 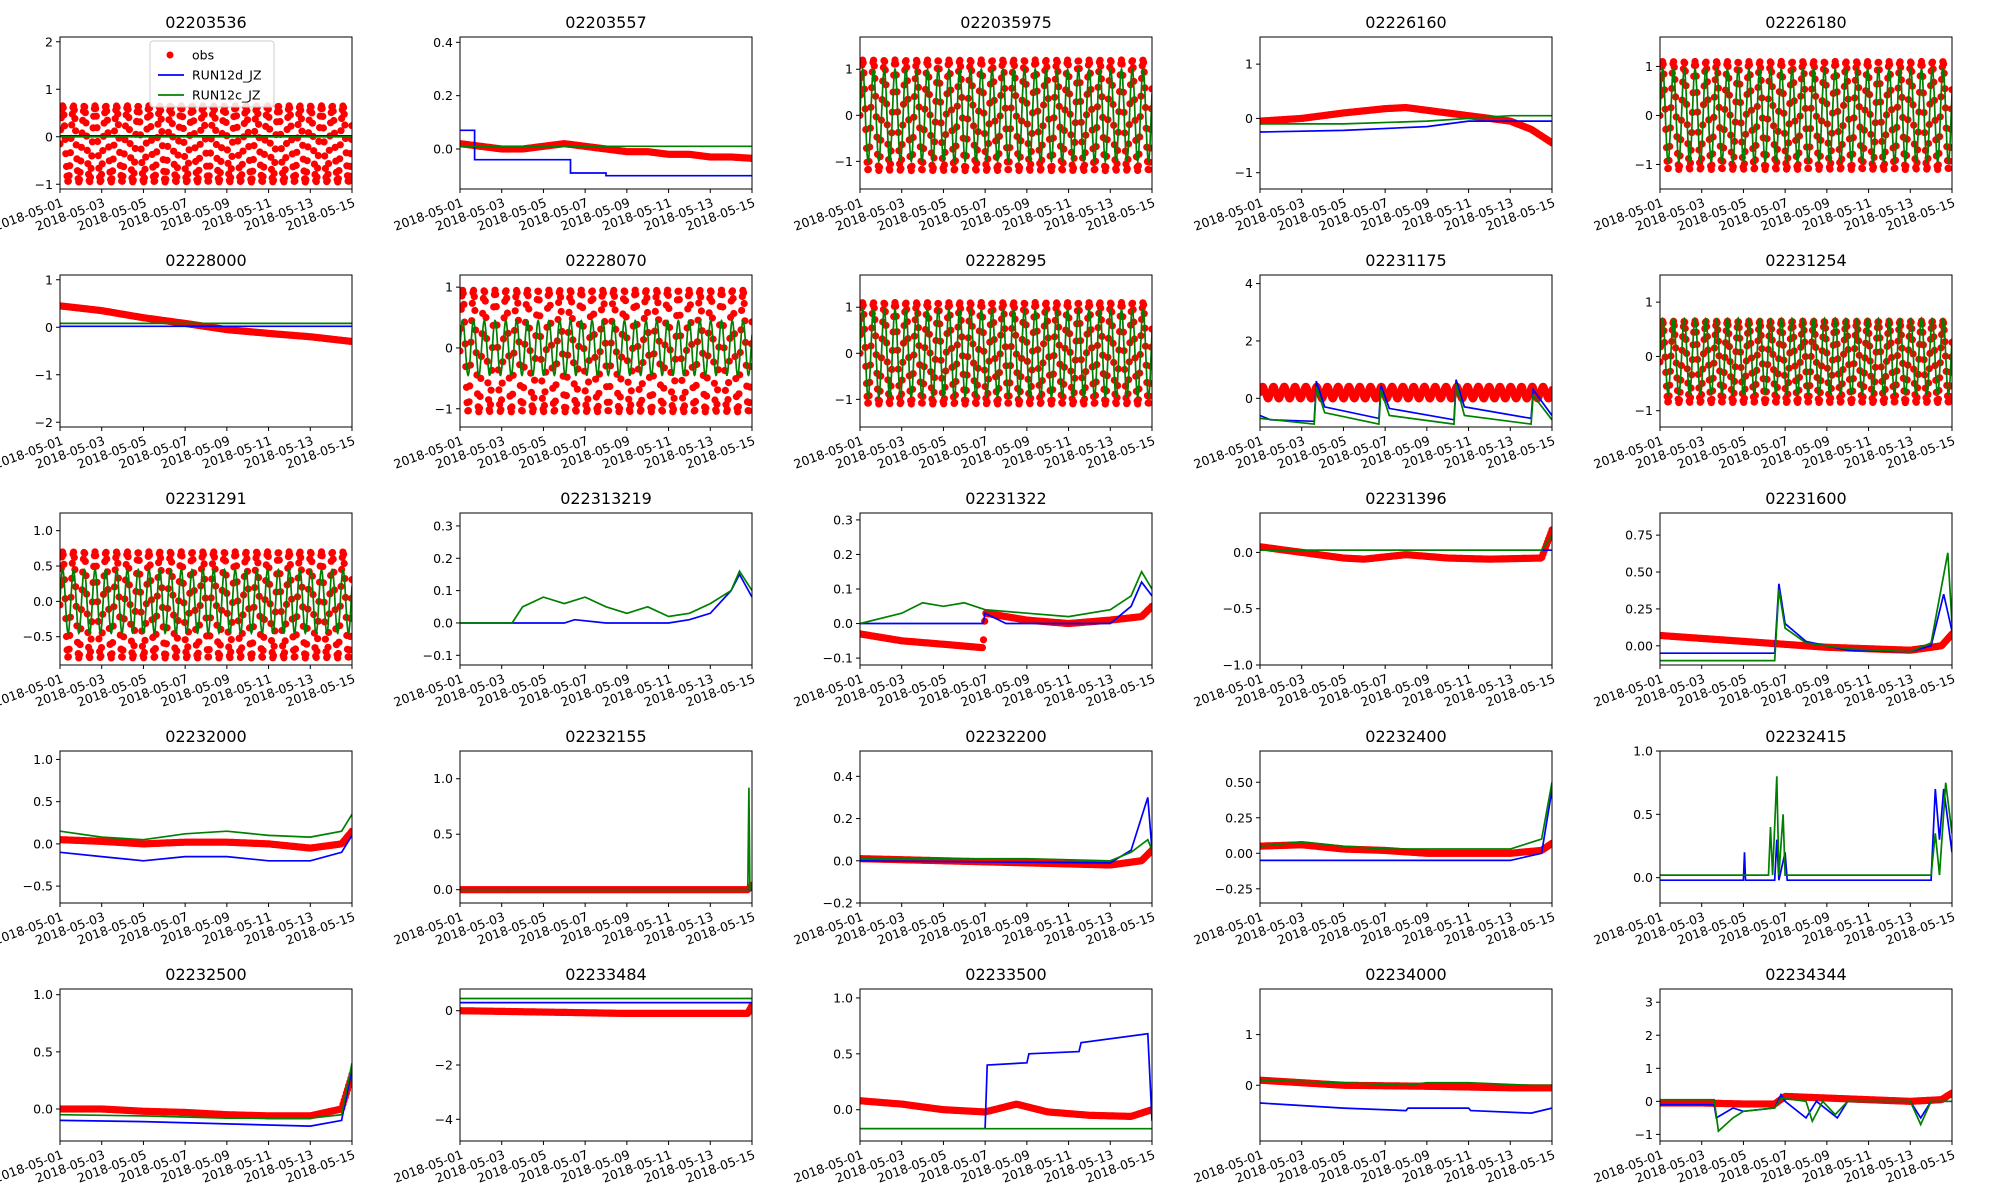 I want to click on y-tick-label: 2, so click(x=1249, y=340).